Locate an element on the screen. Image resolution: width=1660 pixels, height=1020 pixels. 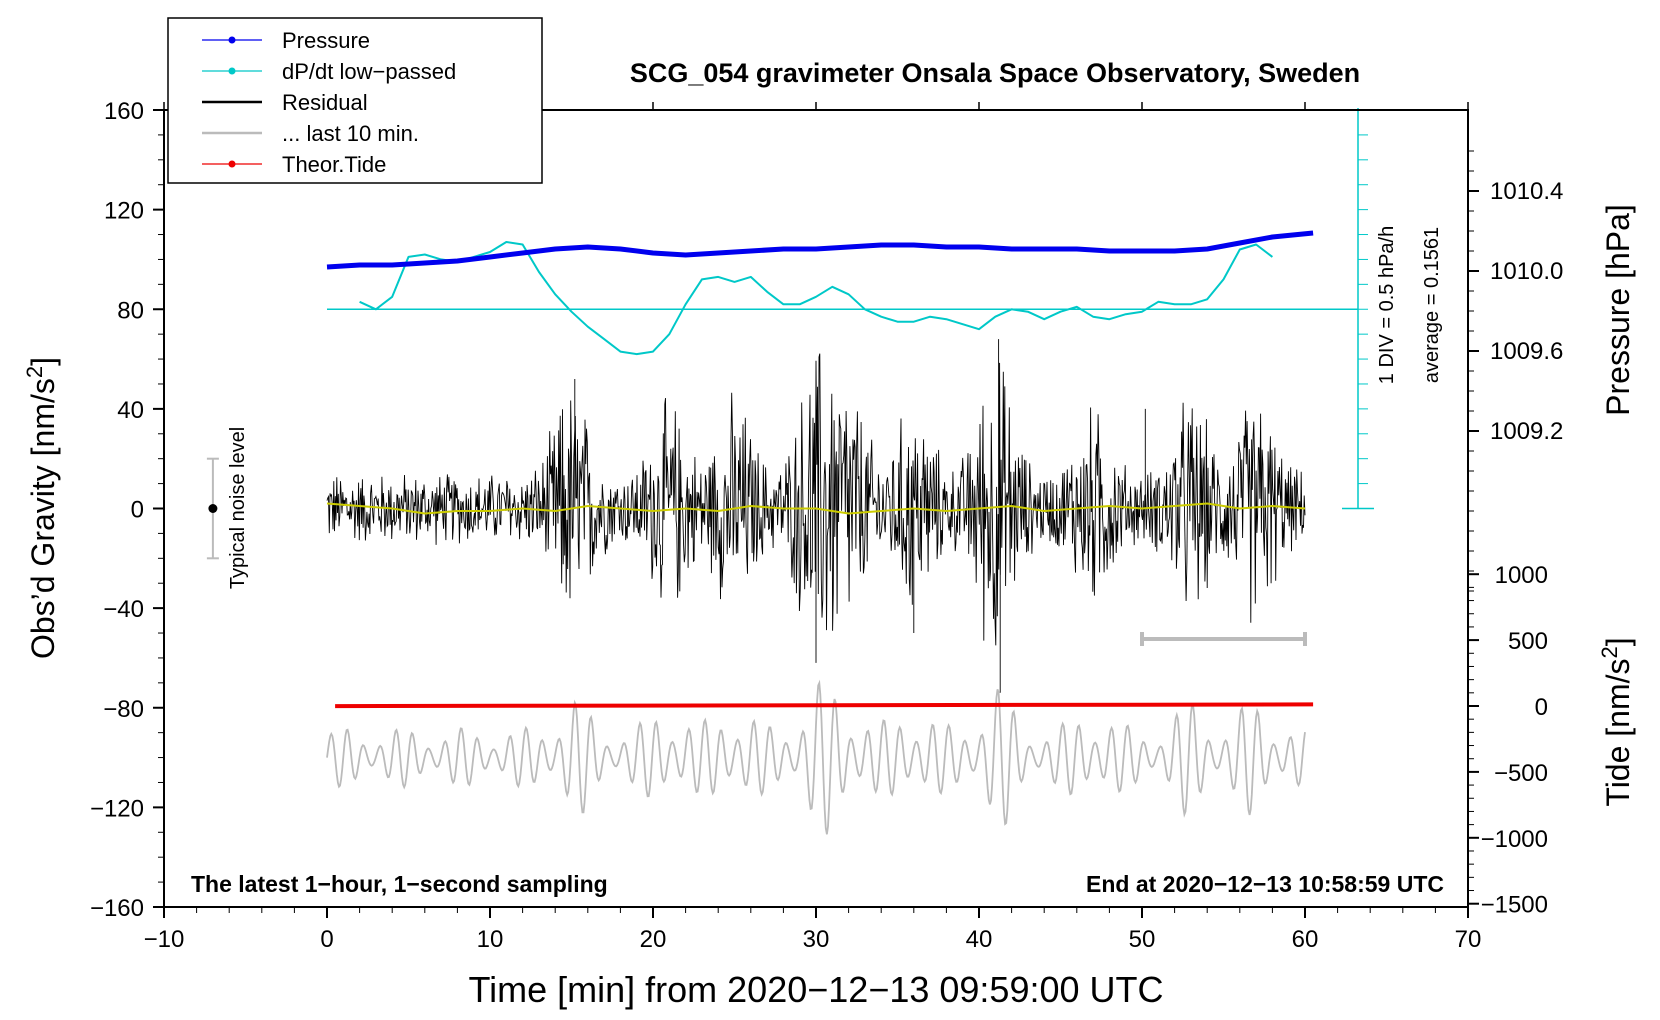
y-axis-label: Obs’d Gravity [nm/s2] is located at coordinates (41, 508).